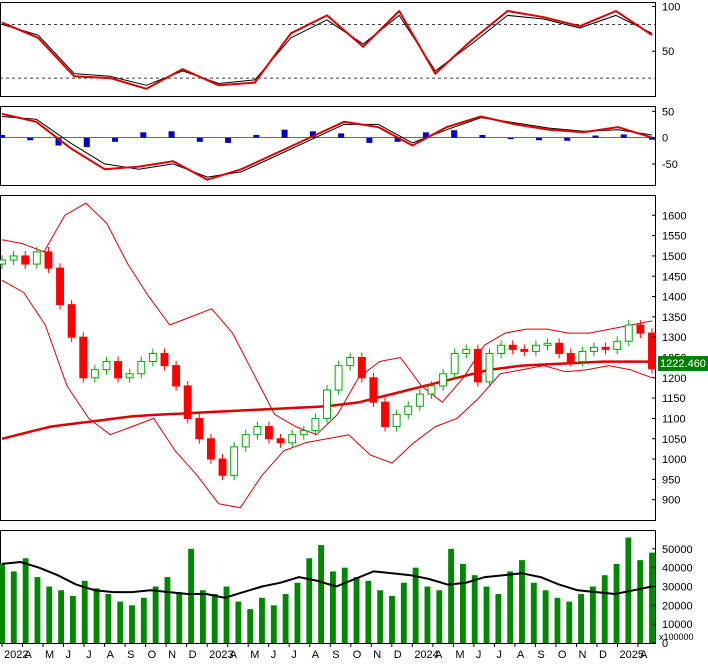  I want to click on y-tick-label-2-6: 1200, so click(674, 379).